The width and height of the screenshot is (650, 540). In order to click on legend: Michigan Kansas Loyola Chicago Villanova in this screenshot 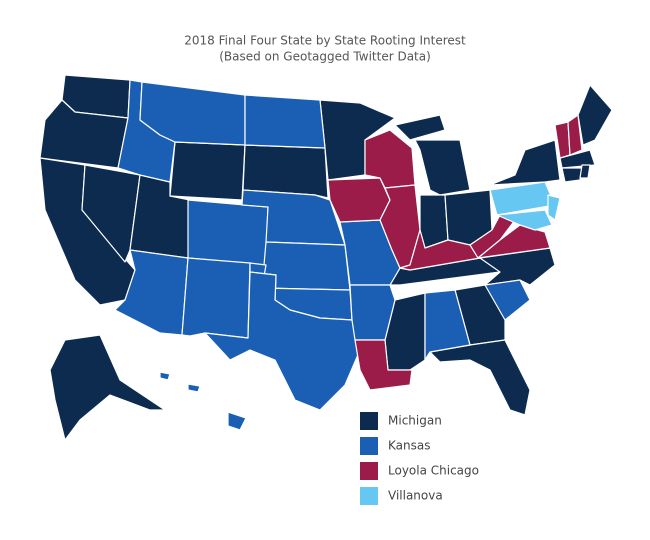, I will do `click(419, 458)`.